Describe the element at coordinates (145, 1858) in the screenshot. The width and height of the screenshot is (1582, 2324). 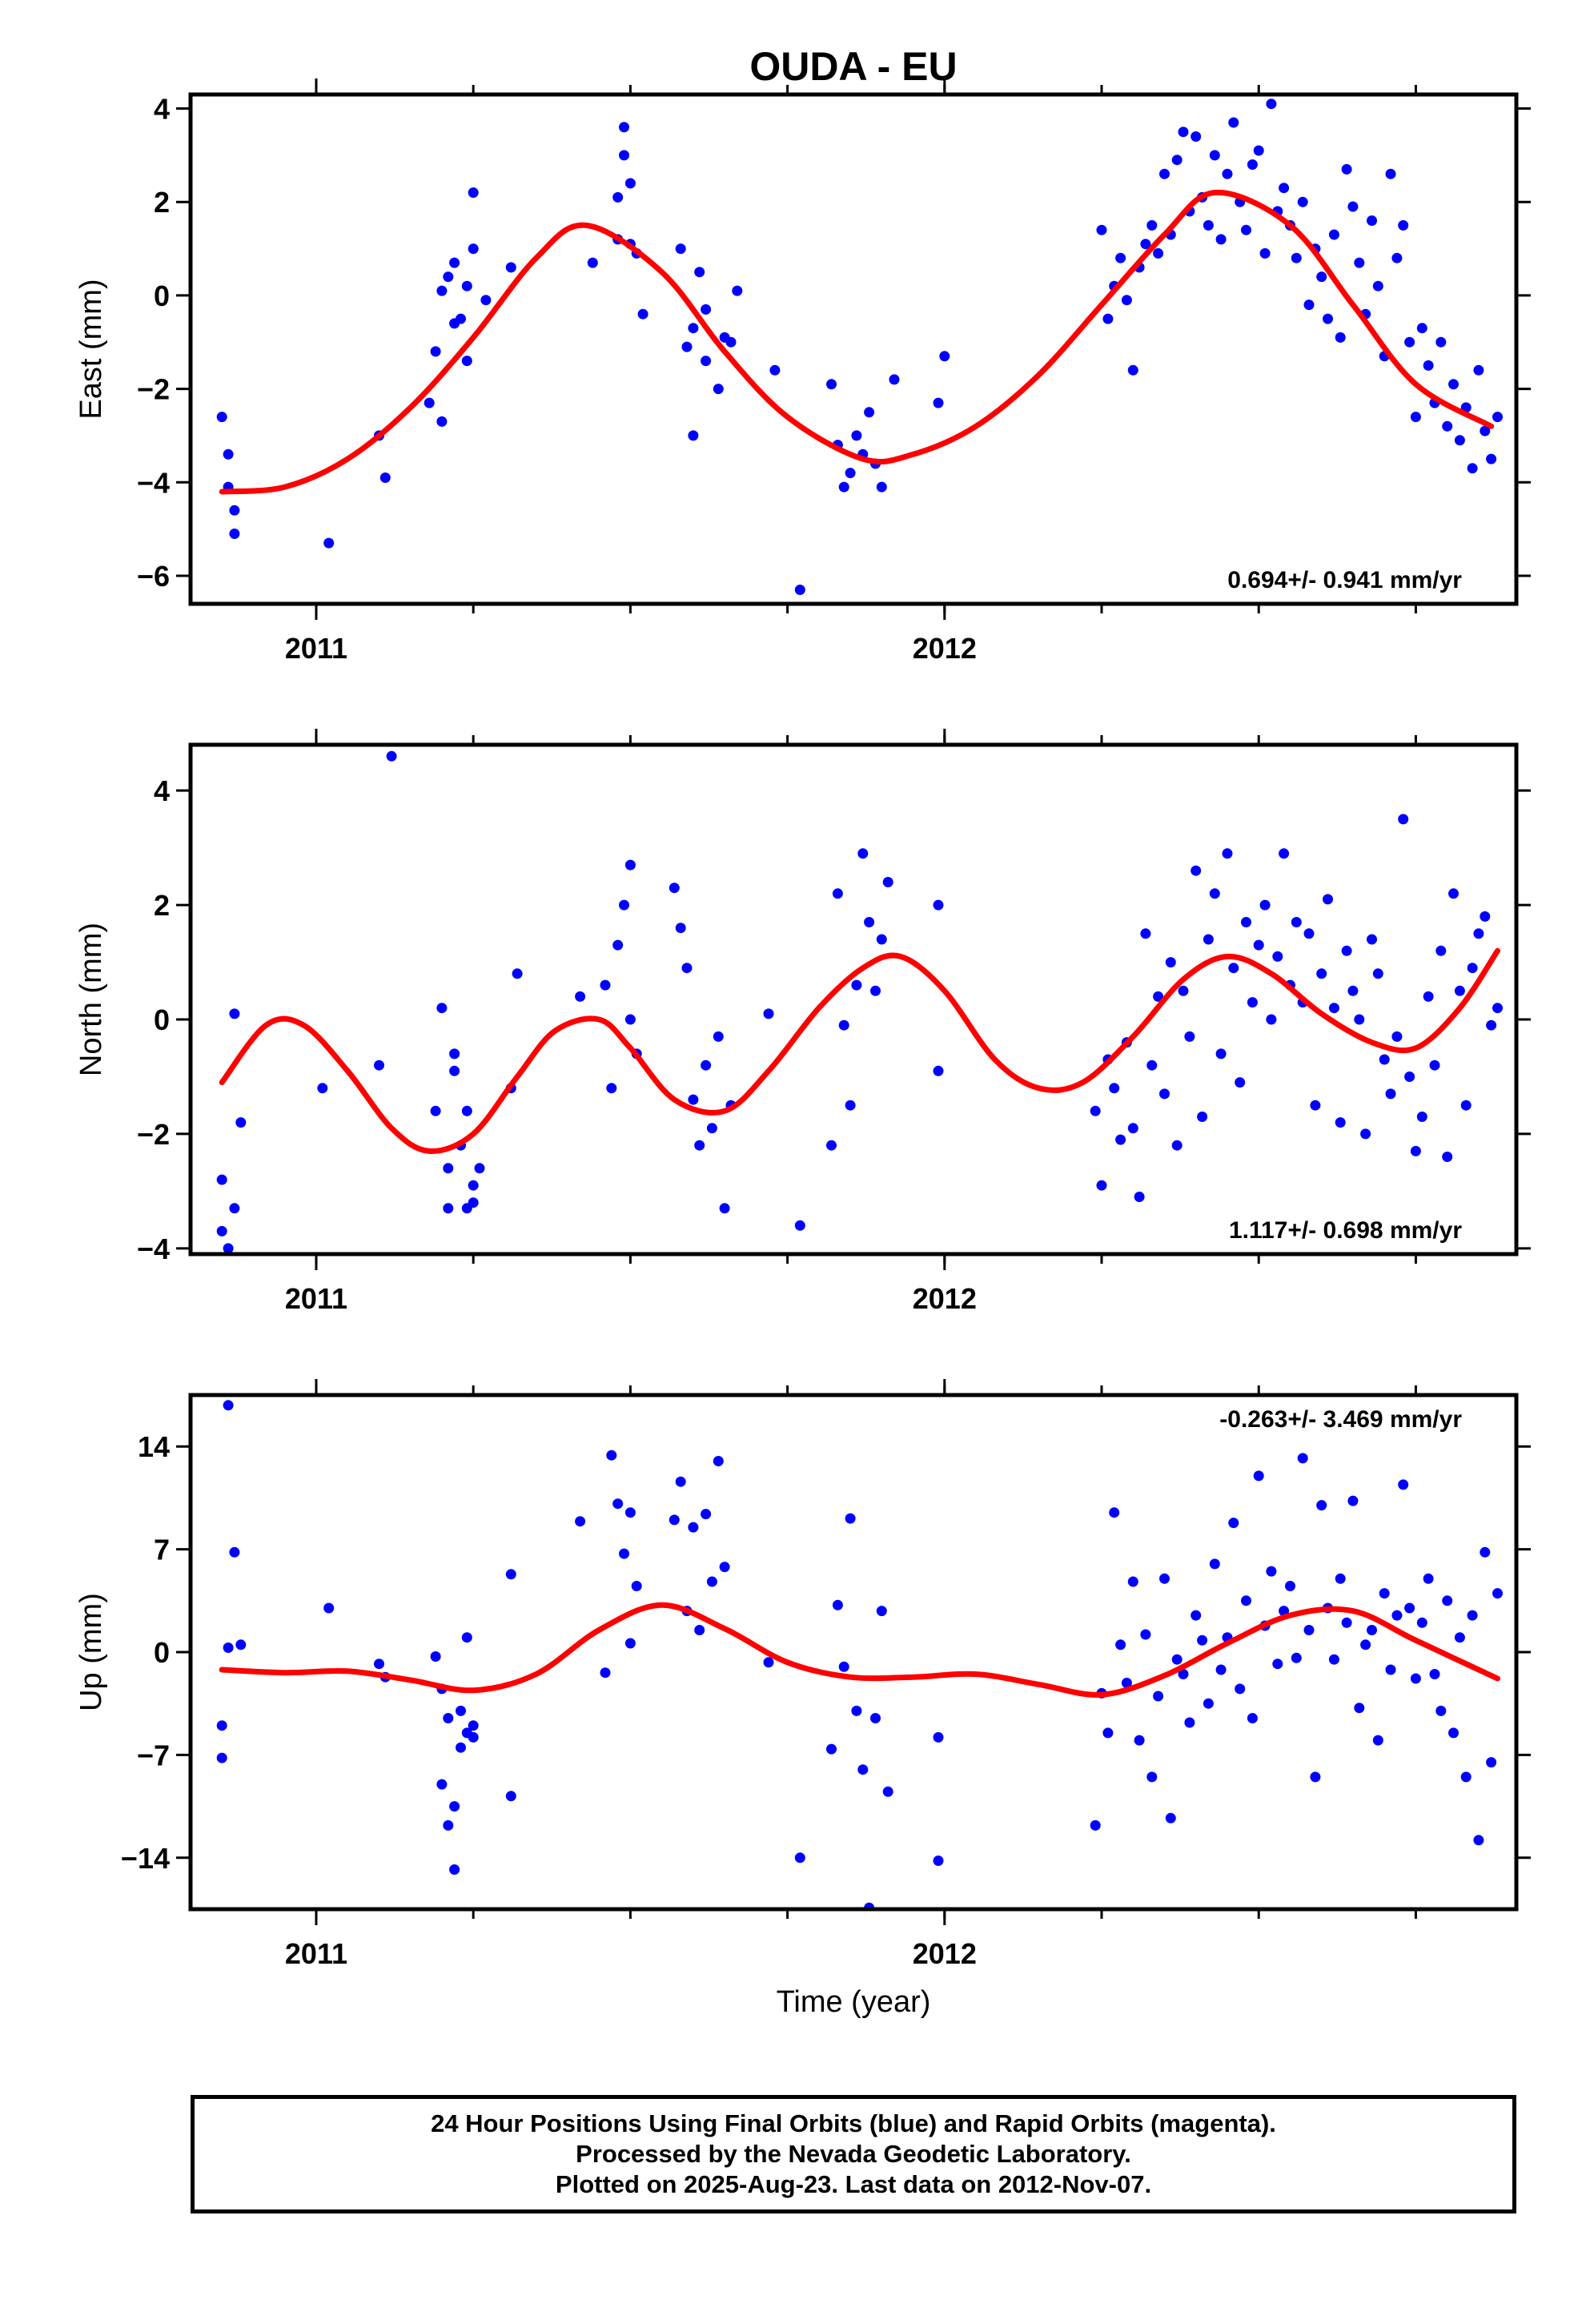
I see `y-tick-label: −14` at that location.